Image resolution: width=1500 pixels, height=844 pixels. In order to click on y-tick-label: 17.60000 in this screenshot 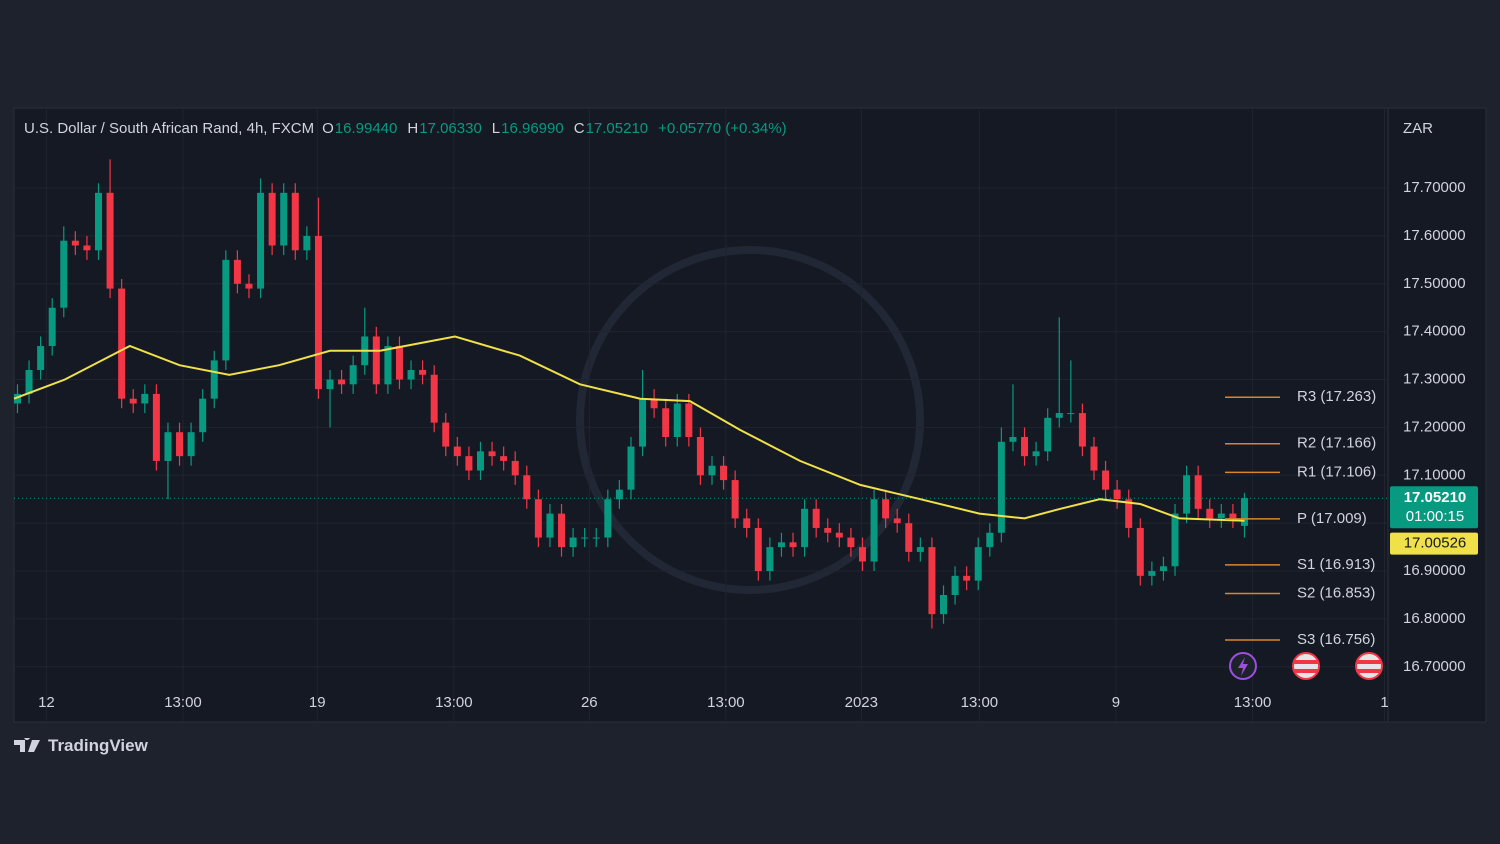, I will do `click(1434, 235)`.